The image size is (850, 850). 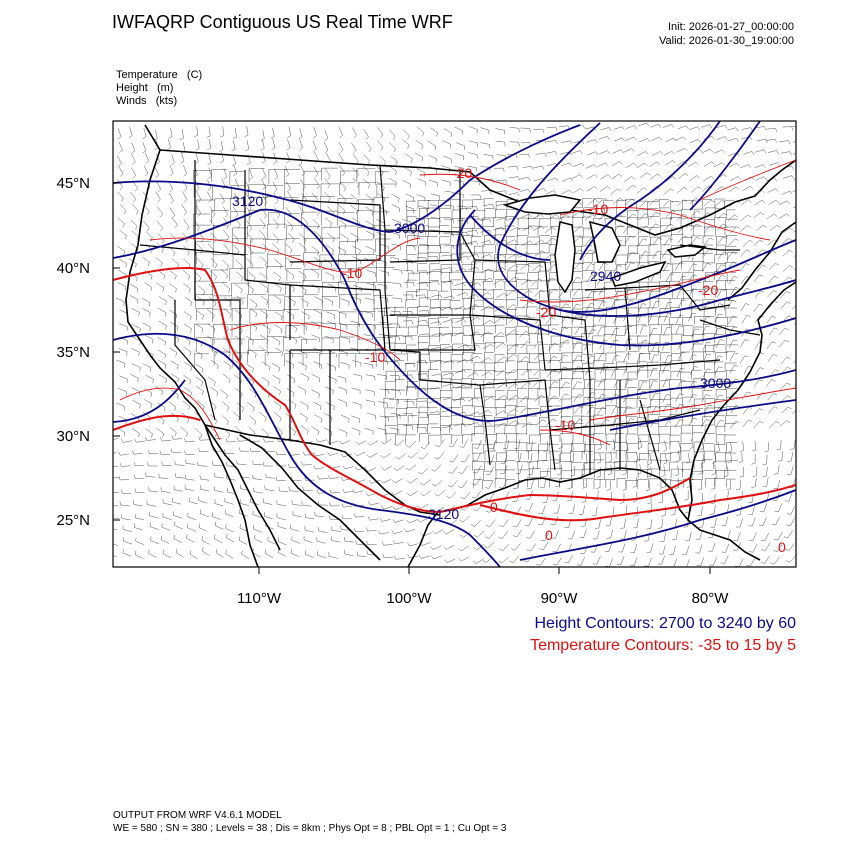 What do you see at coordinates (282, 22) in the screenshot?
I see `chart-title: IWFAQRP Contiguous US Real Time WRF` at bounding box center [282, 22].